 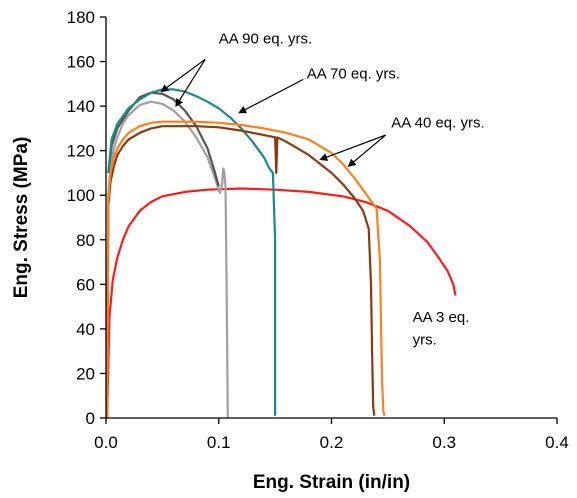 I want to click on x-tick-label: 0.3, so click(x=444, y=442).